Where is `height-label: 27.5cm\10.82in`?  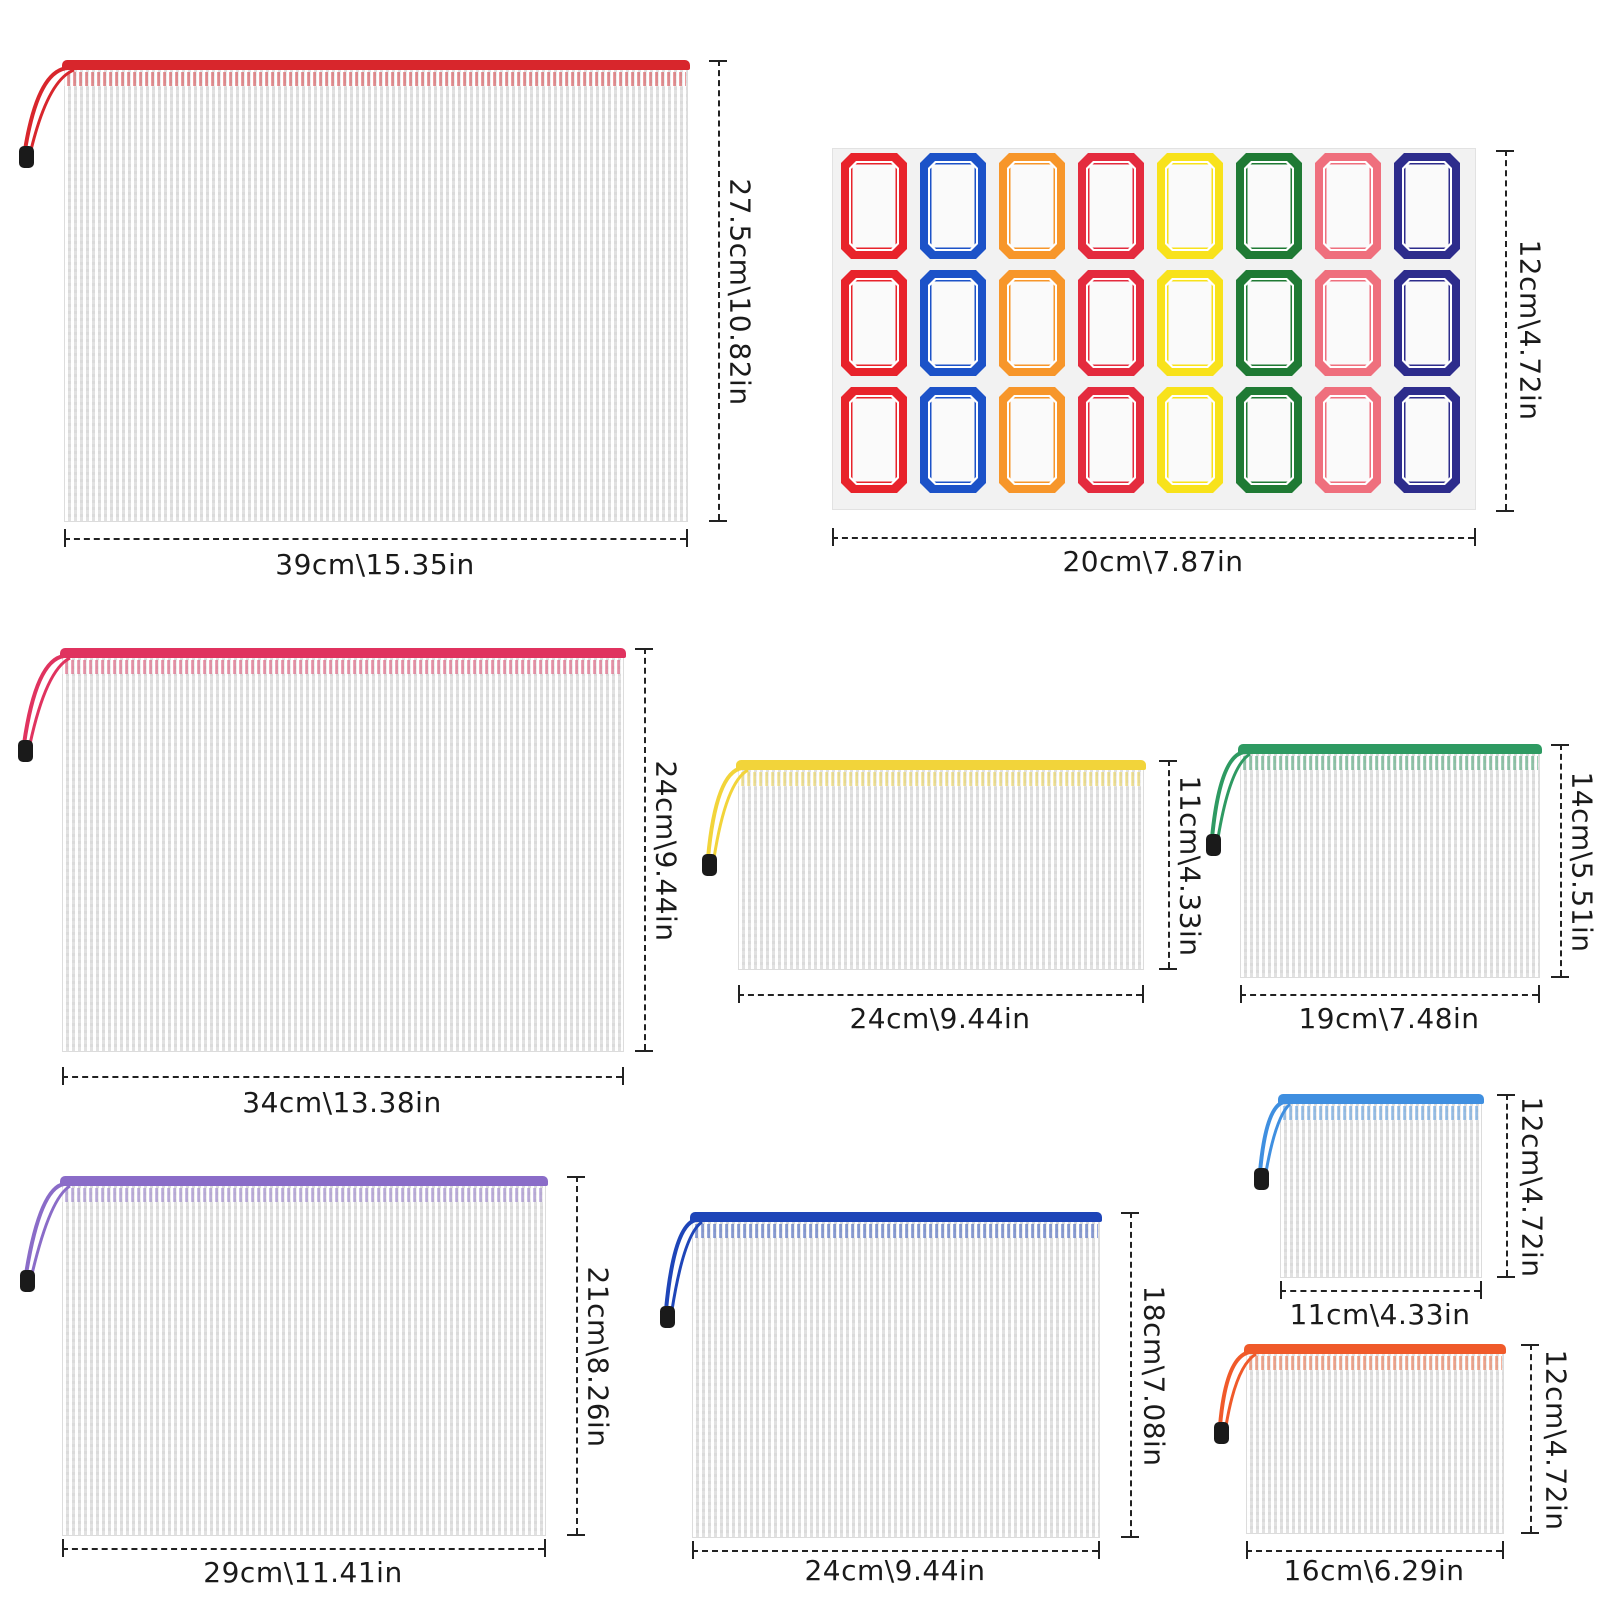 height-label: 27.5cm\10.82in is located at coordinates (740, 292).